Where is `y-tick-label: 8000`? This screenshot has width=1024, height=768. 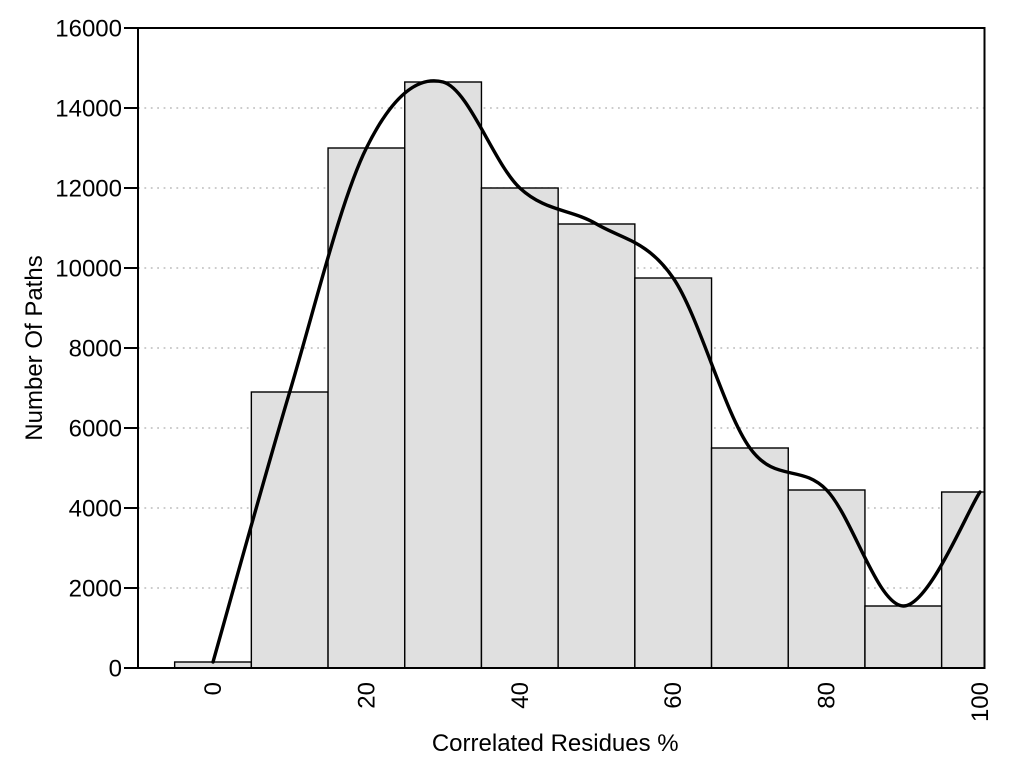
y-tick-label: 8000 is located at coordinates (95, 349).